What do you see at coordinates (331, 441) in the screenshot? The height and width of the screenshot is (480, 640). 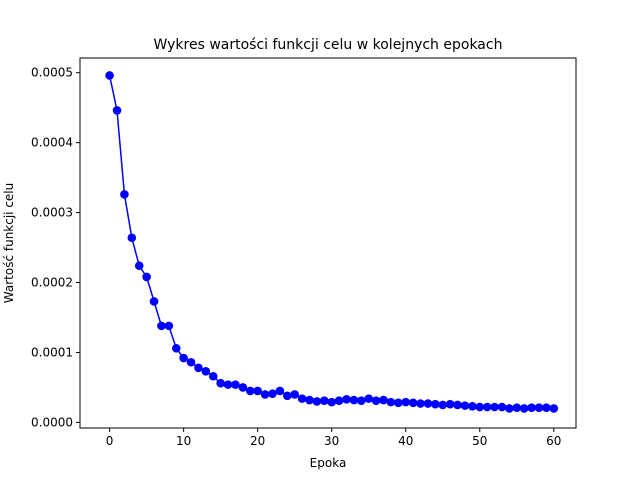 I see `x-tick-label: 30` at bounding box center [331, 441].